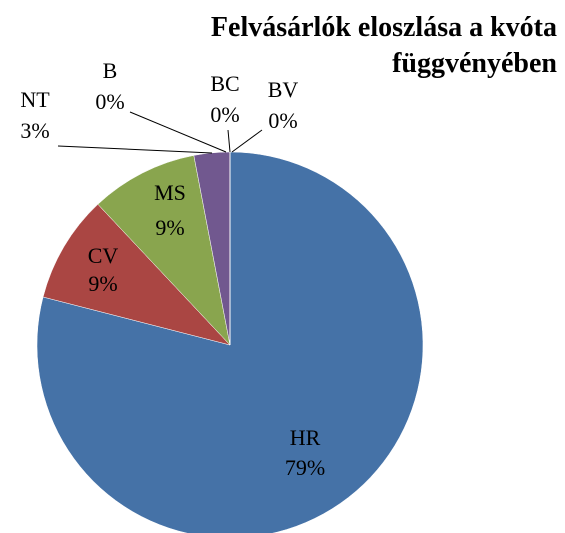 This screenshot has height=533, width=565. Describe the element at coordinates (305, 437) in the screenshot. I see `data-label-name: HR` at that location.